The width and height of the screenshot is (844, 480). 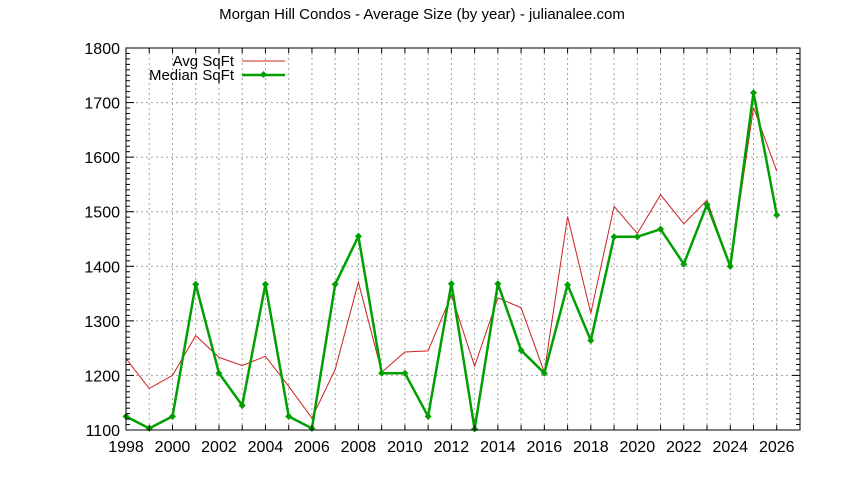 I want to click on legend-label-median: Median SqFt, so click(x=192, y=75).